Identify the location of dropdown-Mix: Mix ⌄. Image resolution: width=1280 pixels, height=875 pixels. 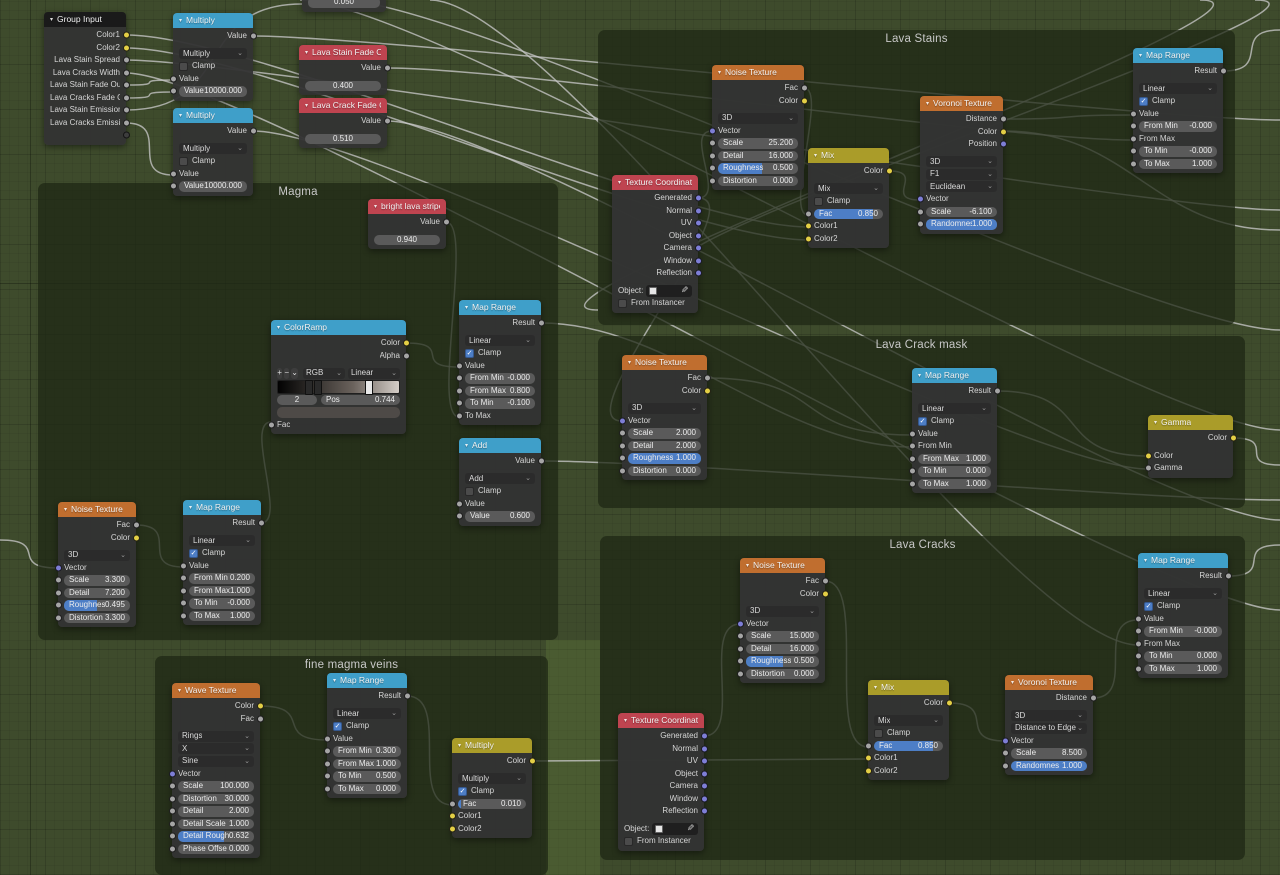
(848, 189).